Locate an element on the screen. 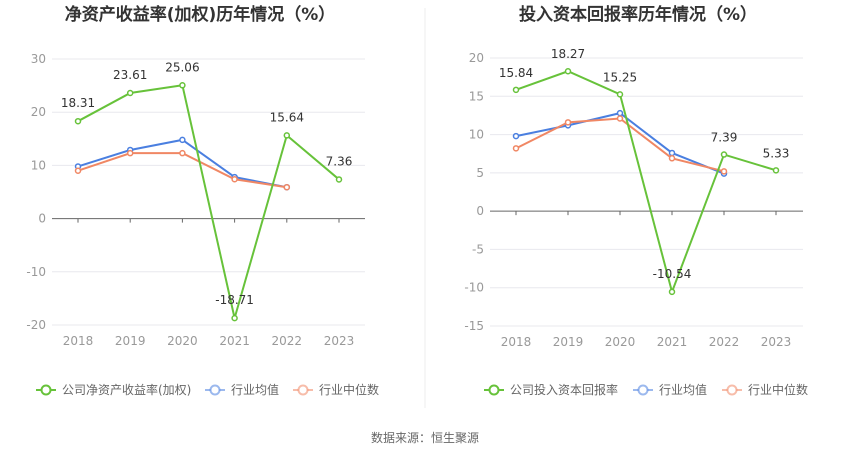  data-source: 数据来源：恒生聚源 is located at coordinates (425, 437).